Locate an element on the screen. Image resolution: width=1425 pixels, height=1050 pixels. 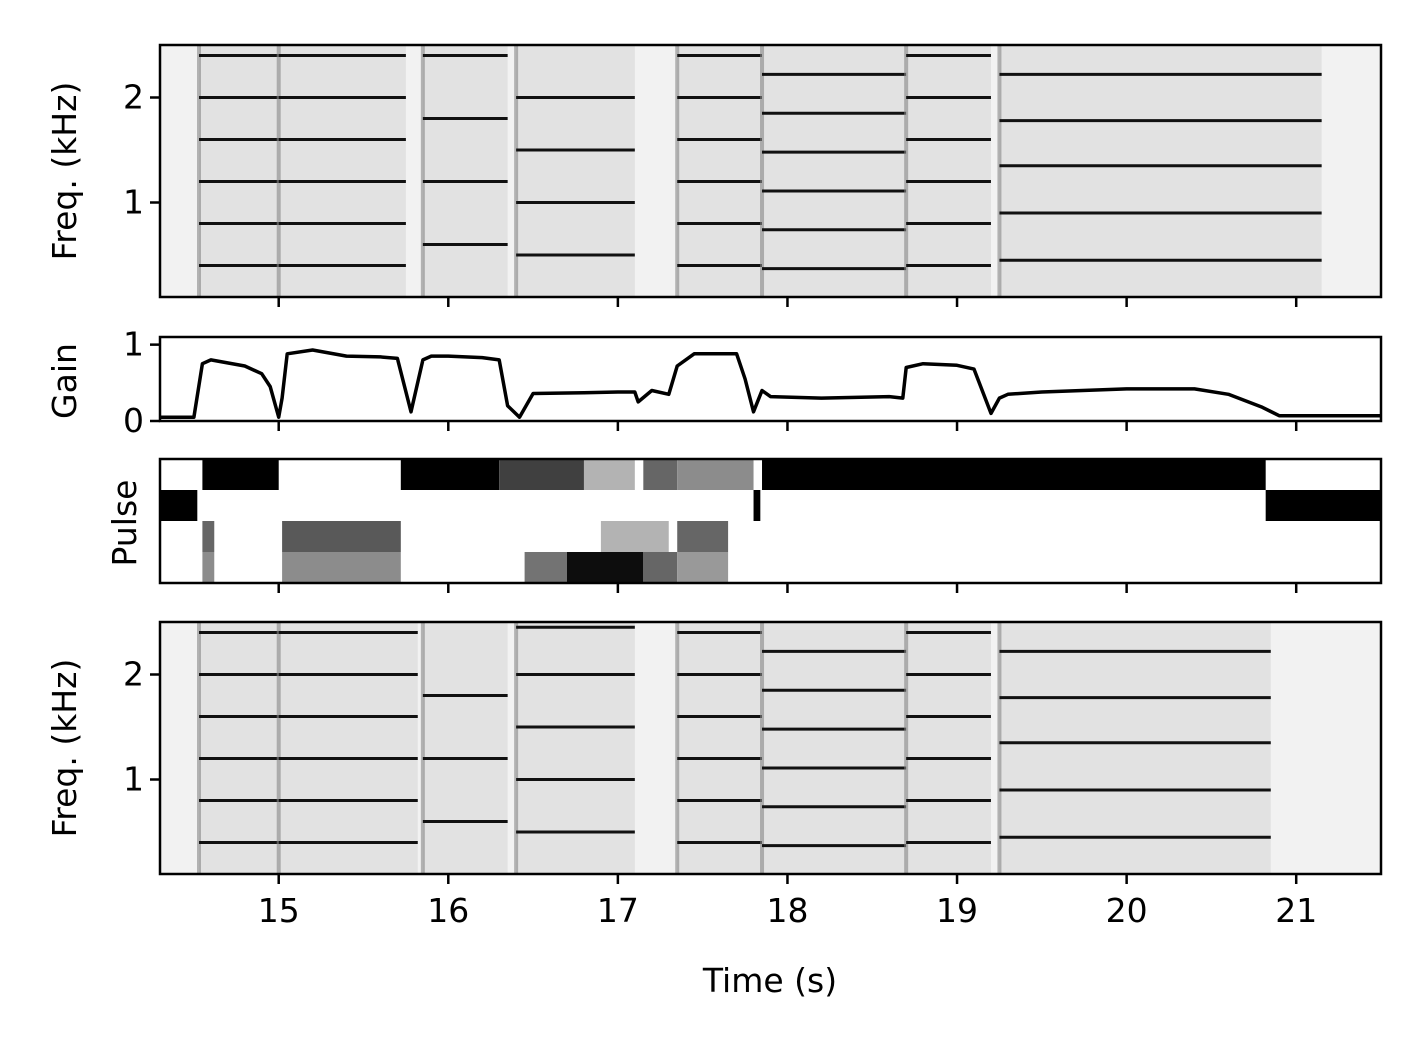
spectrogram-top-ylabel: Freq. (kHz) is located at coordinates (64, 171).